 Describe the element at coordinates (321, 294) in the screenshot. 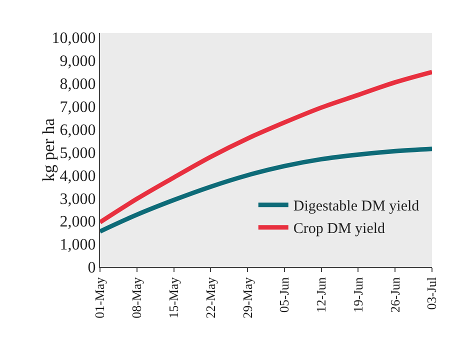

I see `x-tick-label: 12-Jun` at that location.